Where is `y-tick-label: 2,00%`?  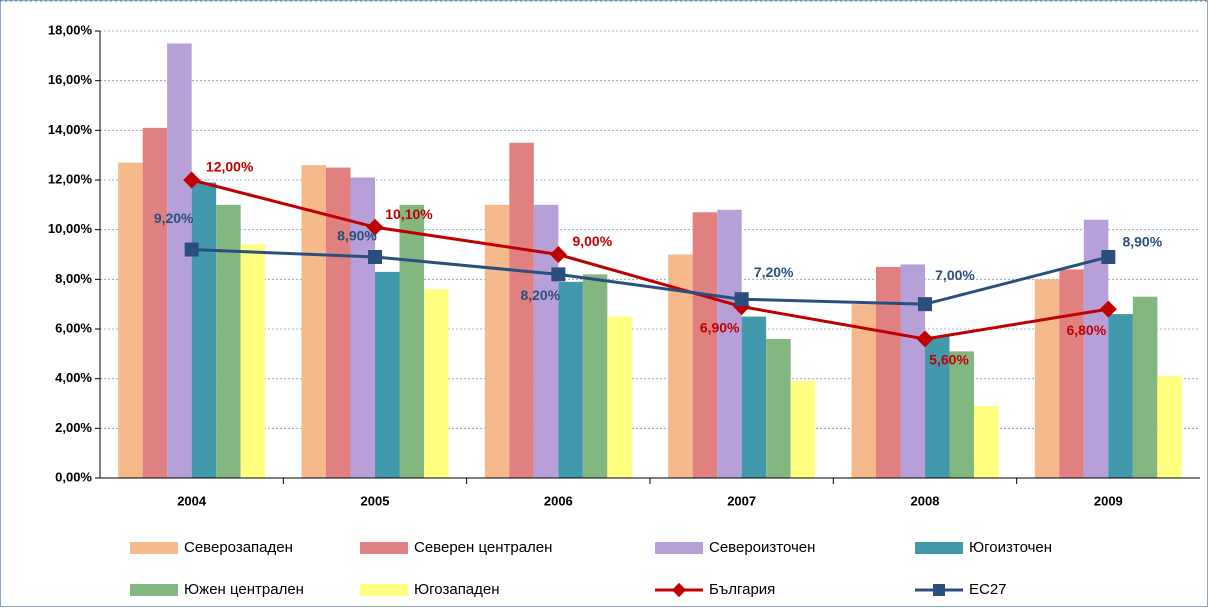
y-tick-label: 2,00% is located at coordinates (73, 427).